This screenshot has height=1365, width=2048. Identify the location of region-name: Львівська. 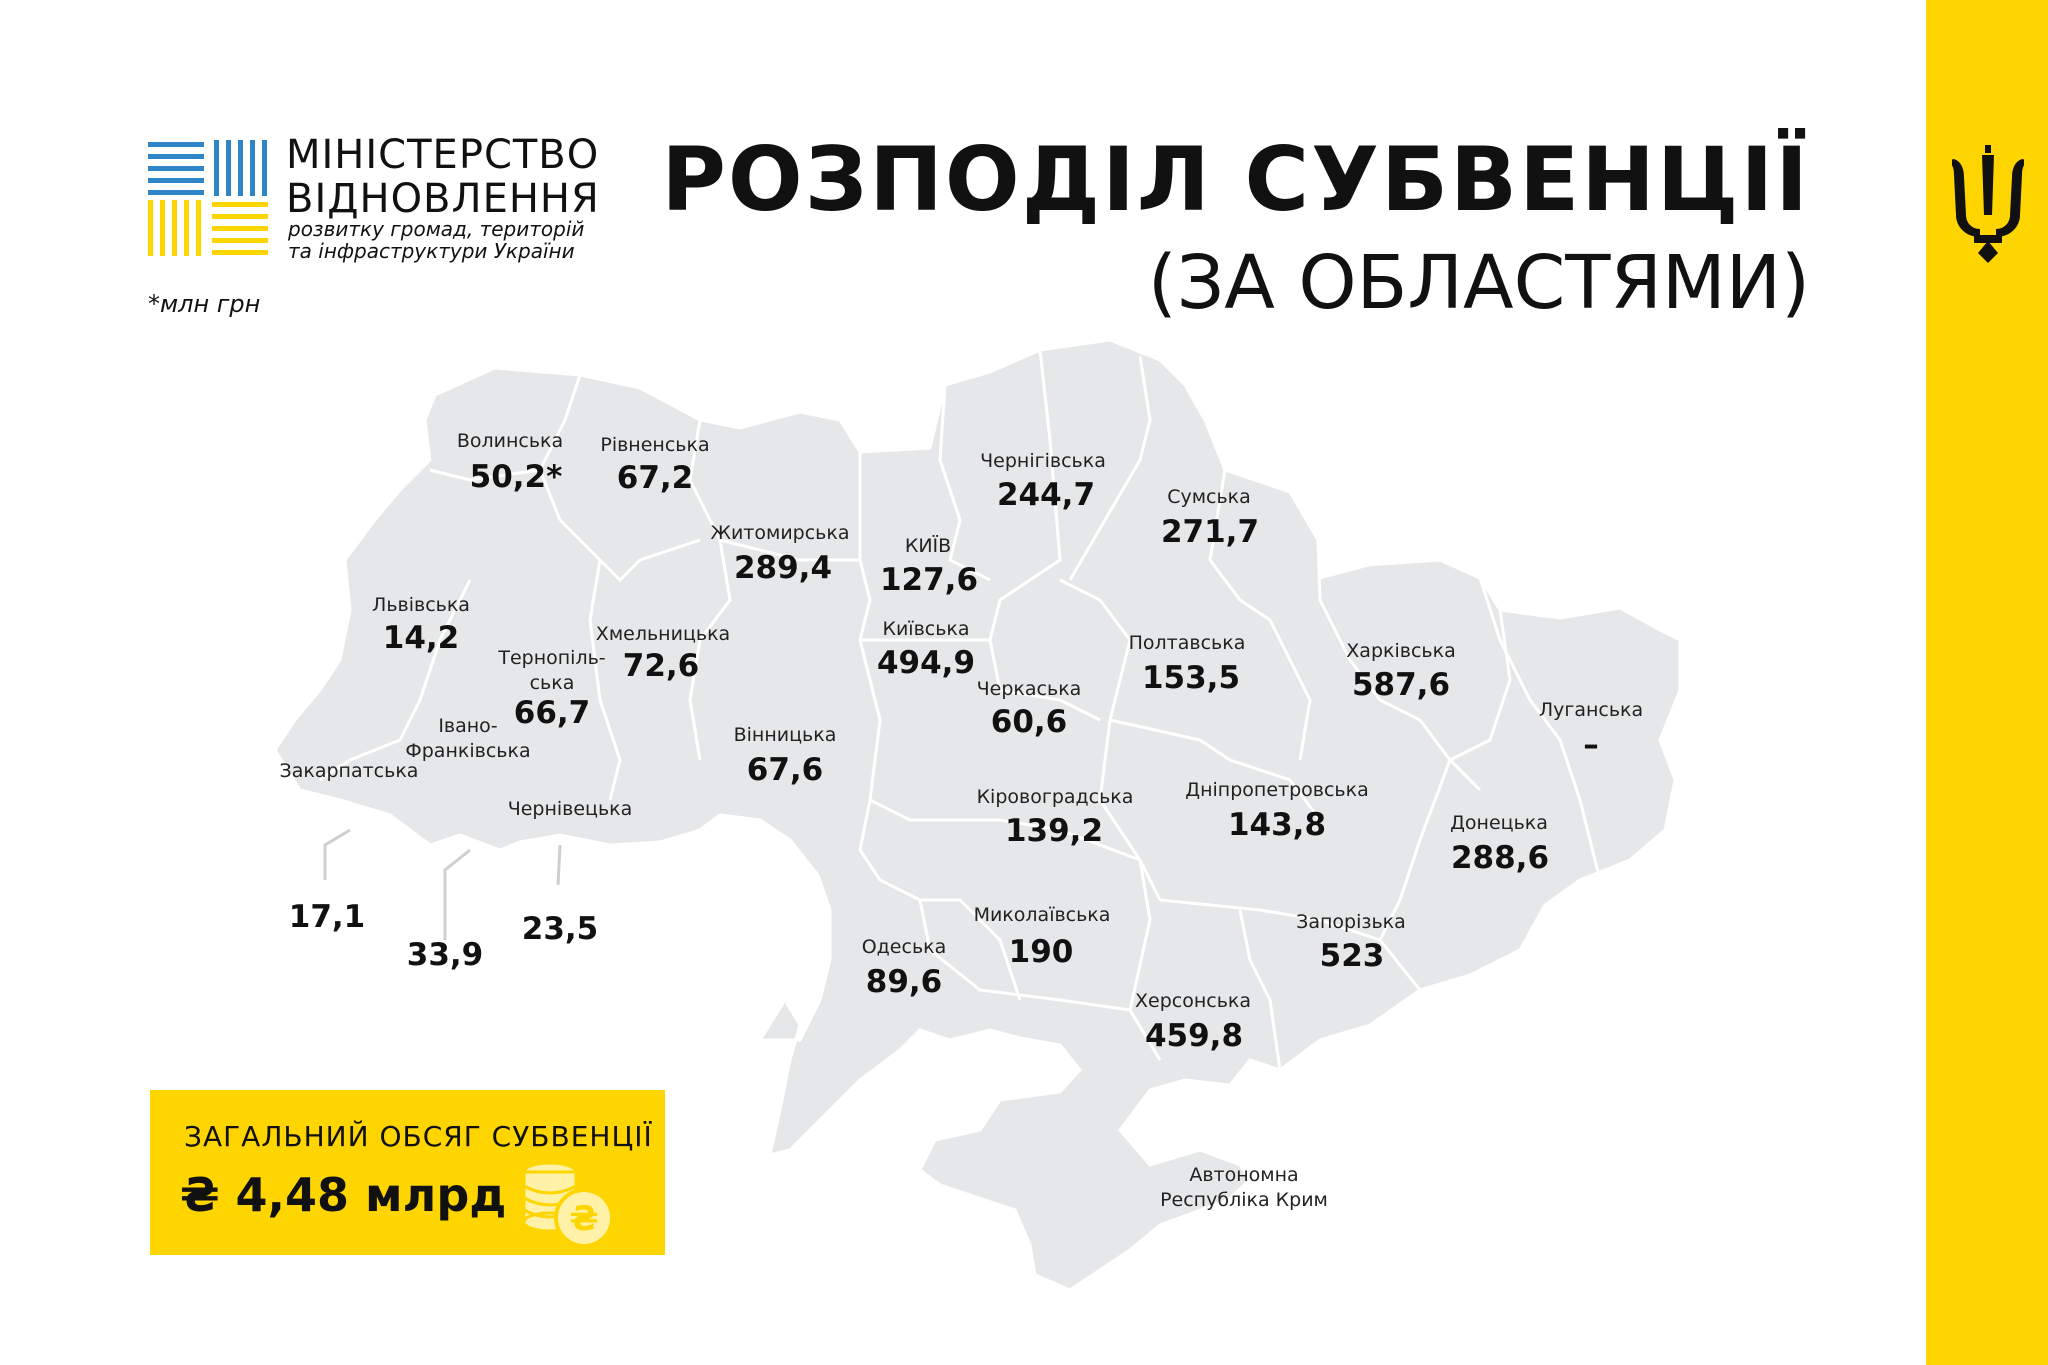
(421, 605).